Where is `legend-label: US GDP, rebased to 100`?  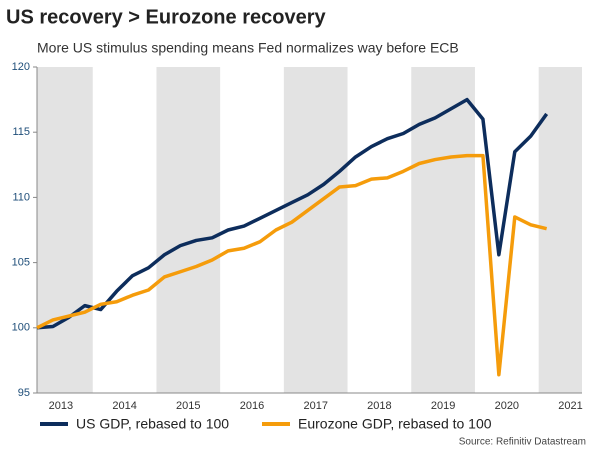 legend-label: US GDP, rebased to 100 is located at coordinates (152, 424).